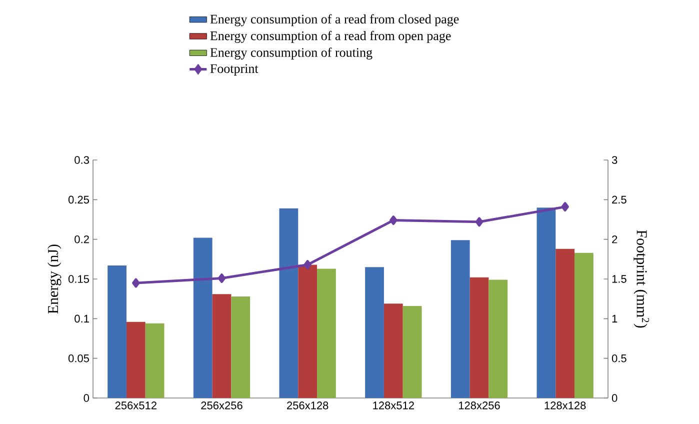 Image resolution: width=699 pixels, height=424 pixels. I want to click on x-tick-label: 128x128, so click(565, 406).